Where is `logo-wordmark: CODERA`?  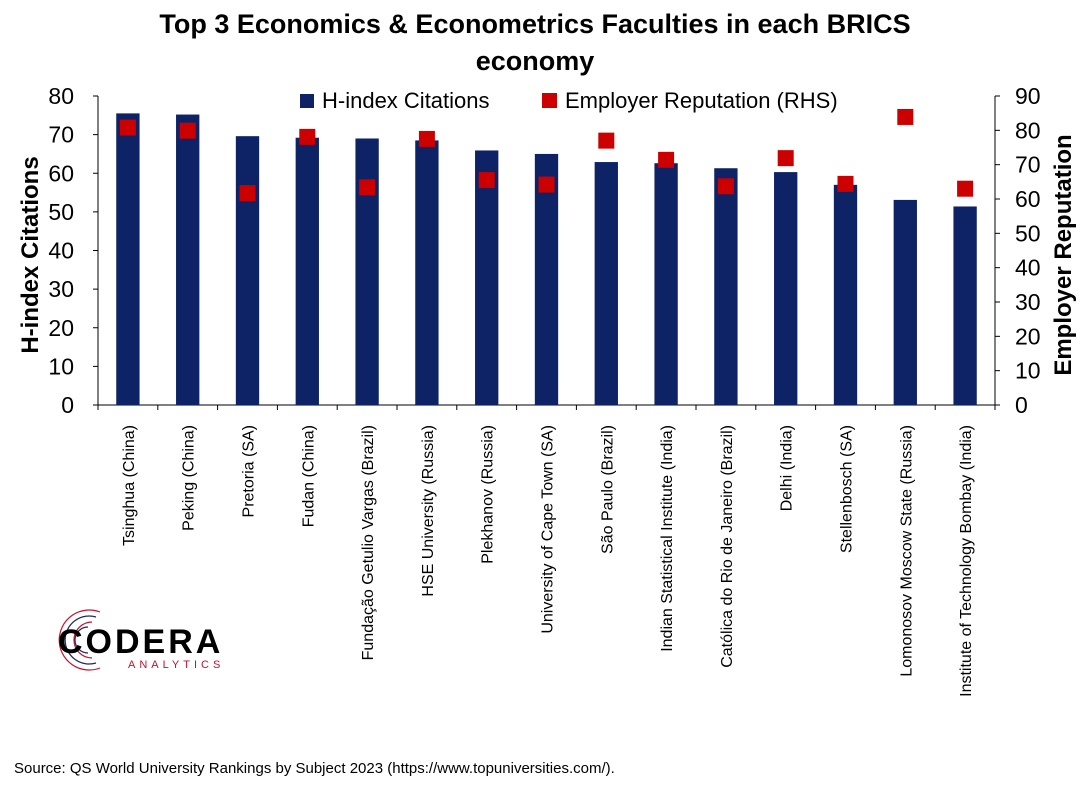 logo-wordmark: CODERA is located at coordinates (140, 642).